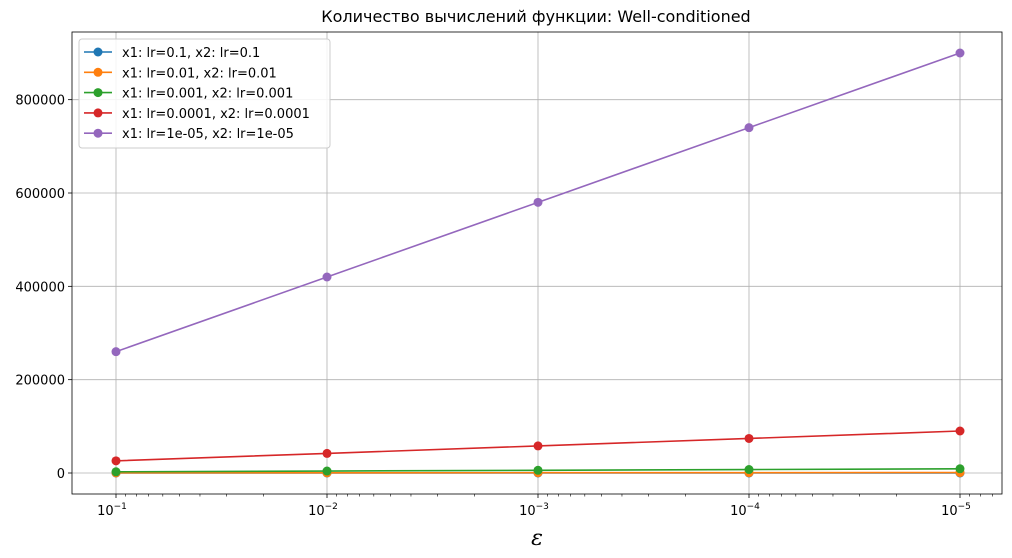 The image size is (1012, 558). Describe the element at coordinates (331, 507) in the screenshot. I see `x-tick-exponent: −2` at that location.